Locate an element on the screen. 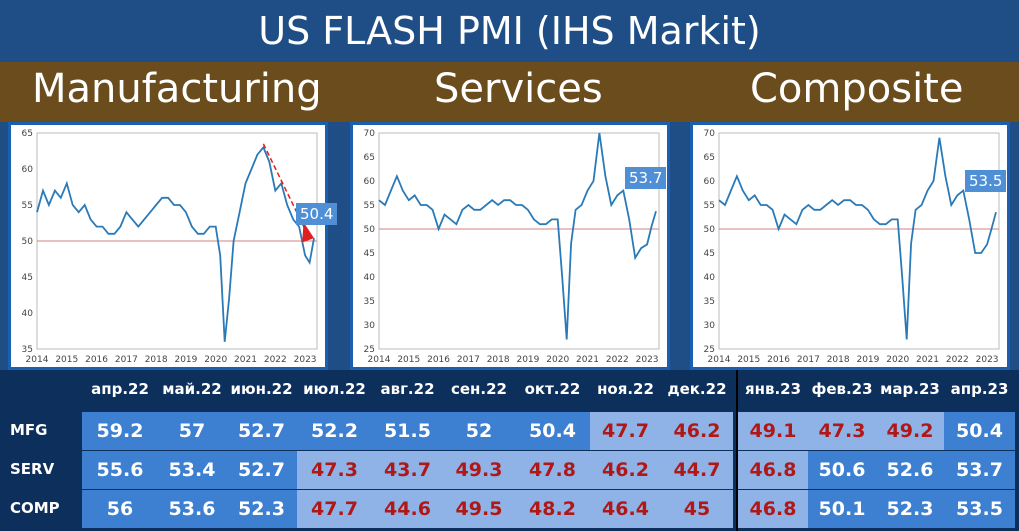 Image resolution: width=1019 pixels, height=531 pixels. table-cell: 52.7 is located at coordinates (261, 470).